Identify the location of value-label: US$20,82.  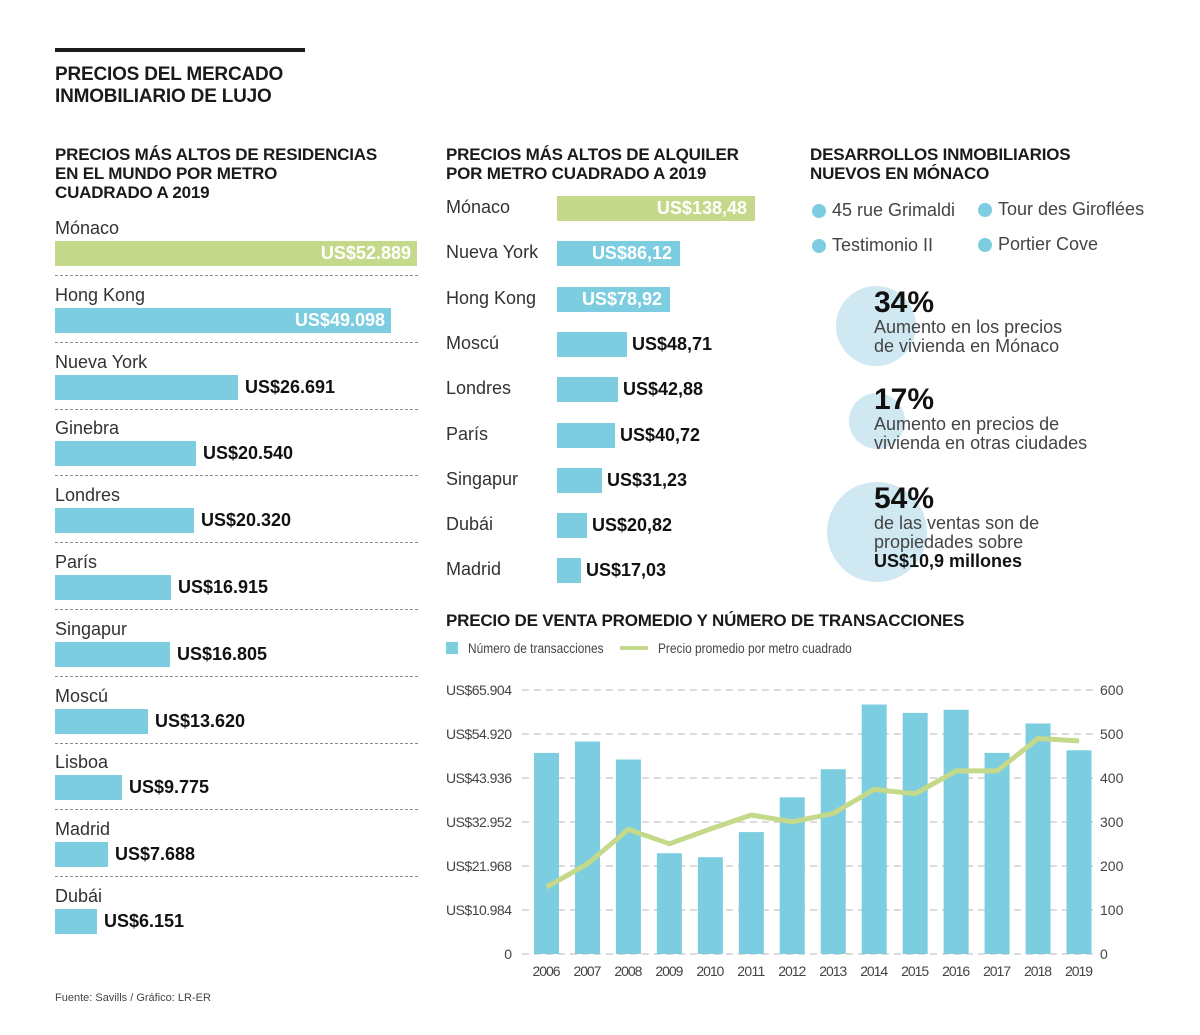
(632, 525).